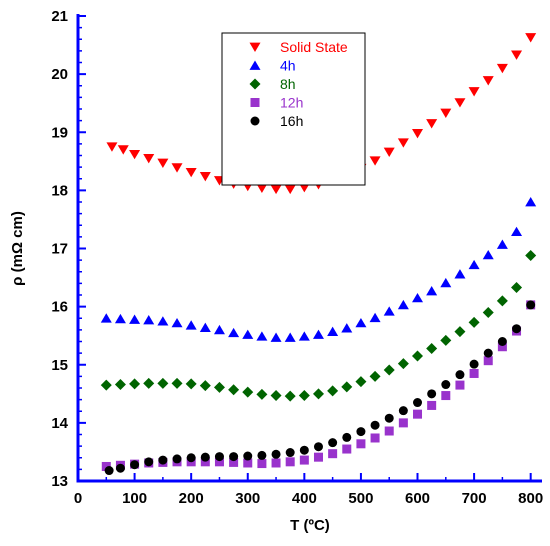  What do you see at coordinates (314, 47) in the screenshot?
I see `legend-label: Solid State` at bounding box center [314, 47].